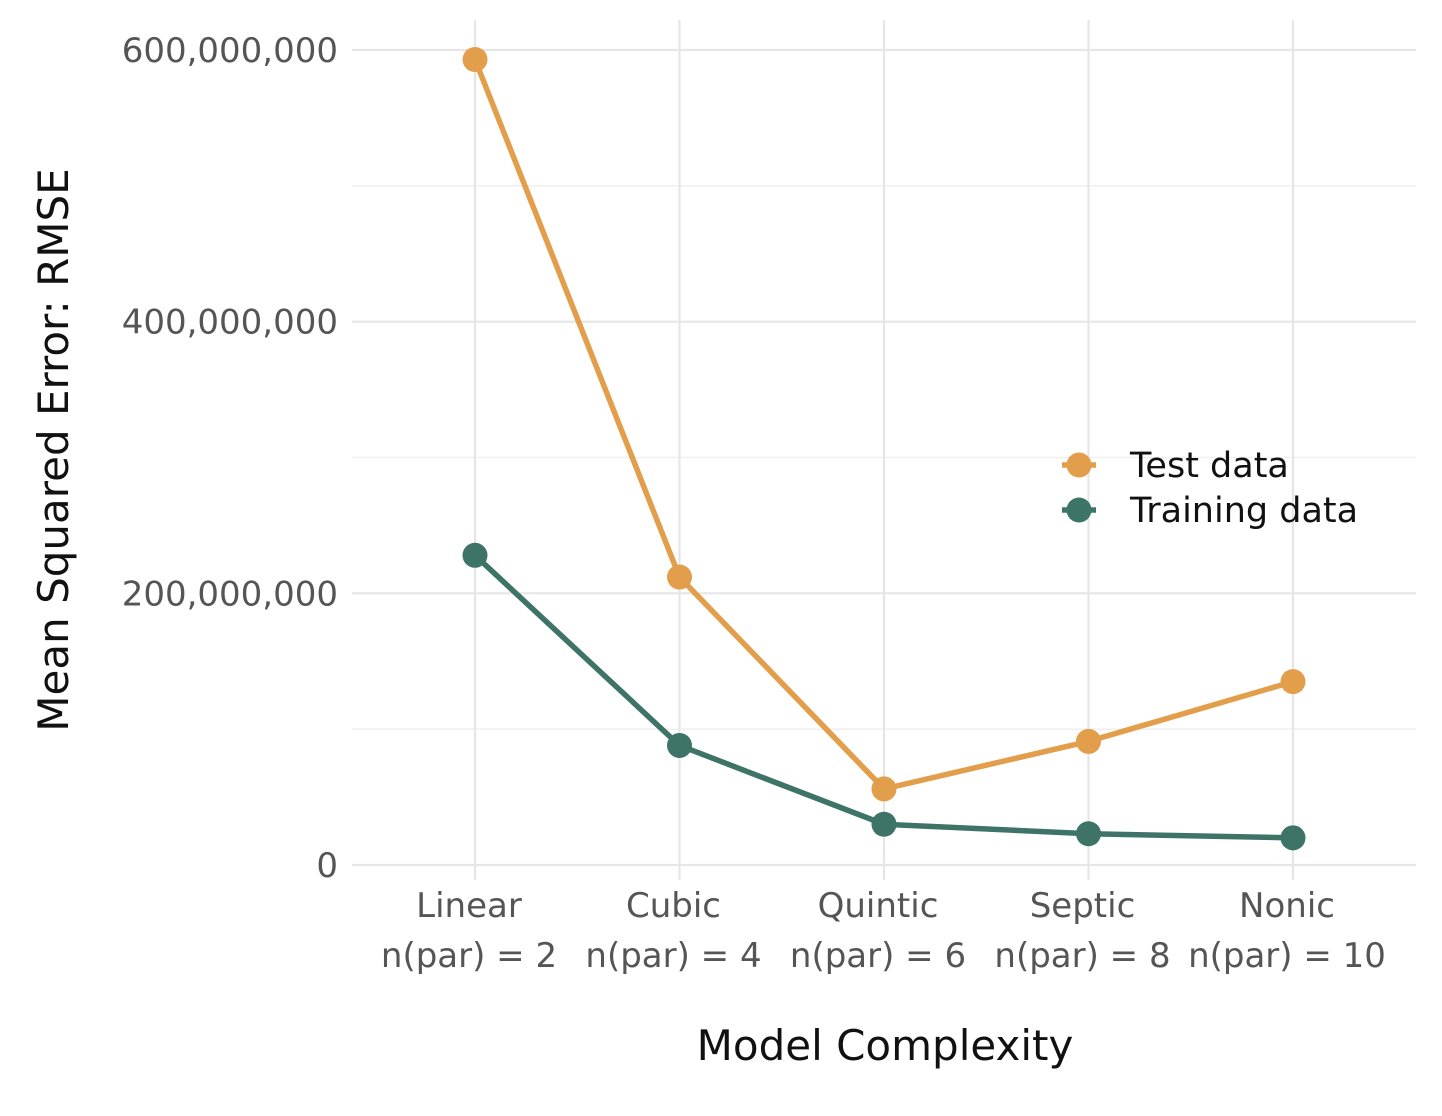 The height and width of the screenshot is (1116, 1442). I want to click on x-tick-label: Linear, so click(469, 906).